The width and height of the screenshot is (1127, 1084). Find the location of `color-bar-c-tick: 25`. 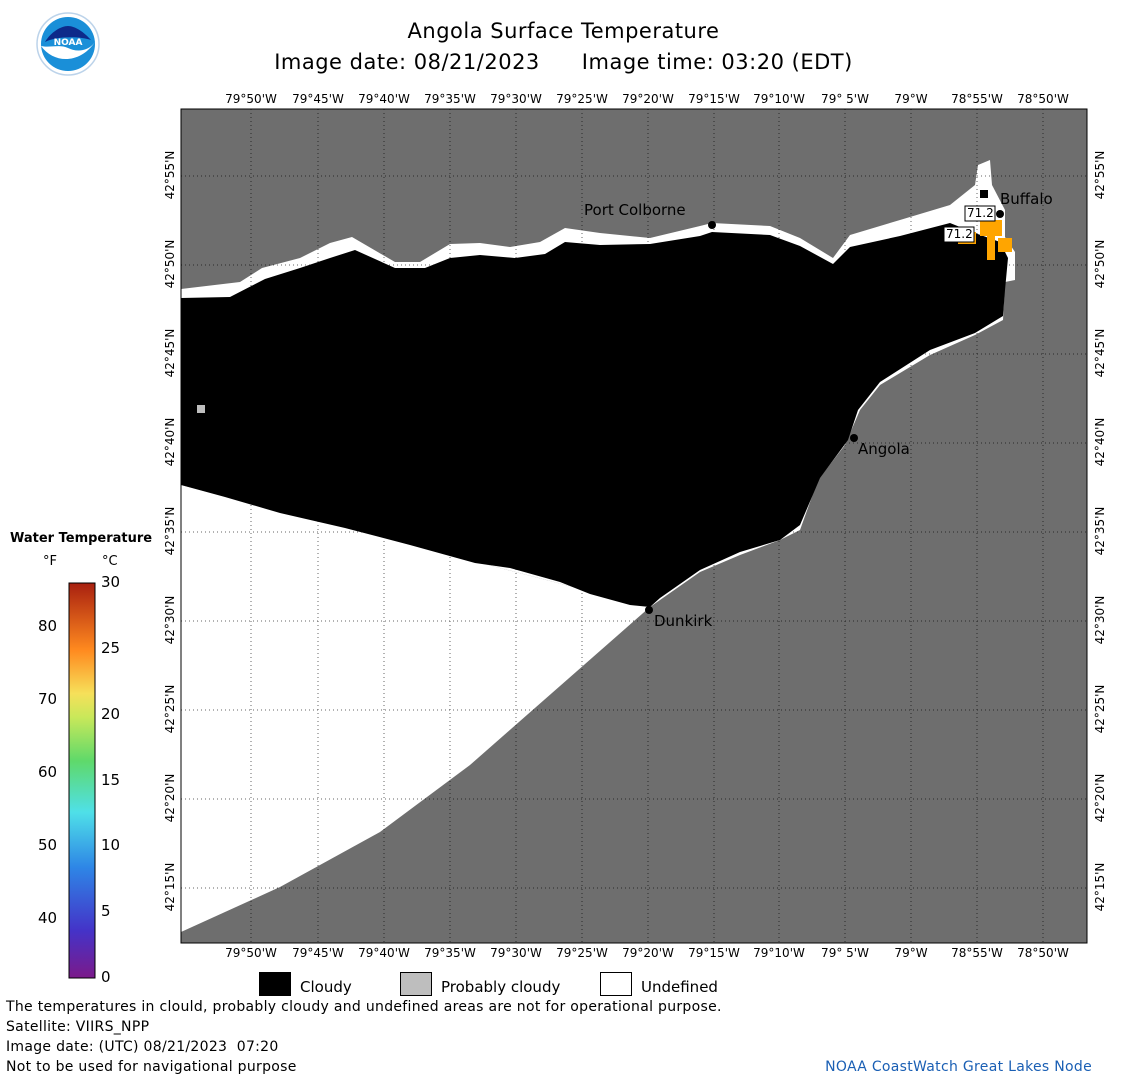

color-bar-c-tick: 25 is located at coordinates (111, 647).